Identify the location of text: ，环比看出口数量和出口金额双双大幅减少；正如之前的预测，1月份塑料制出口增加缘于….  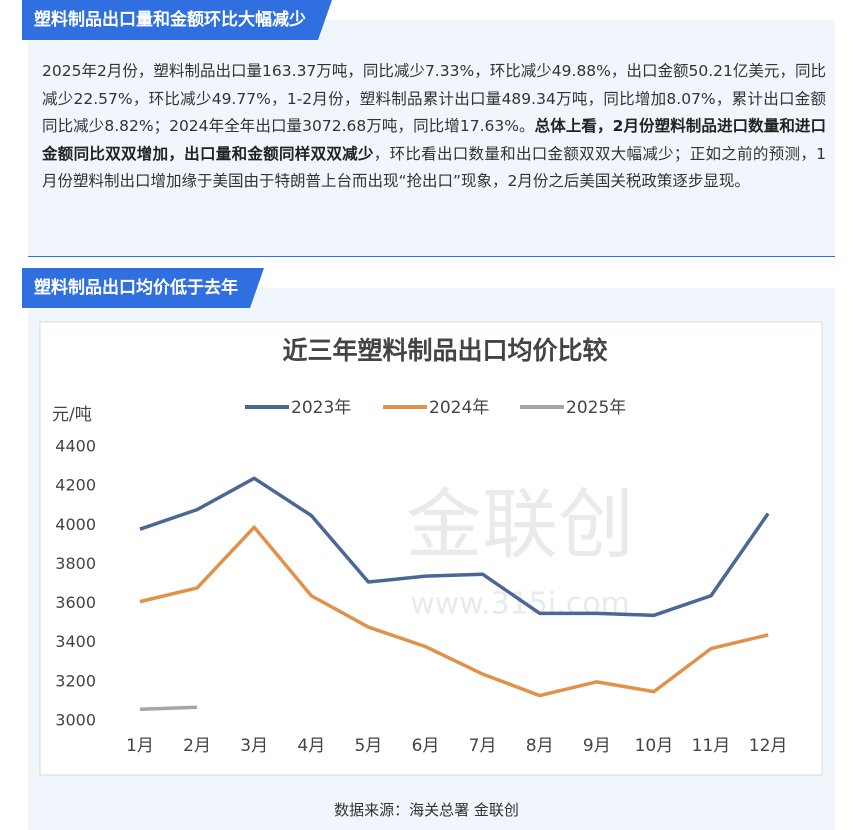
(434, 167).